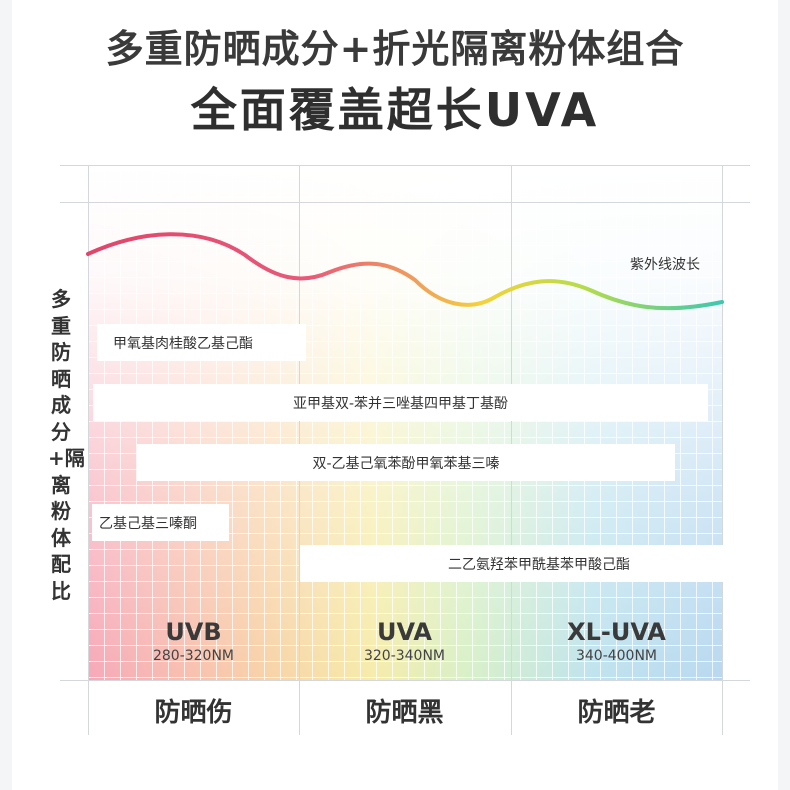 This screenshot has width=790, height=790. What do you see at coordinates (404, 656) in the screenshot?
I see `band-range: 320-340NM` at bounding box center [404, 656].